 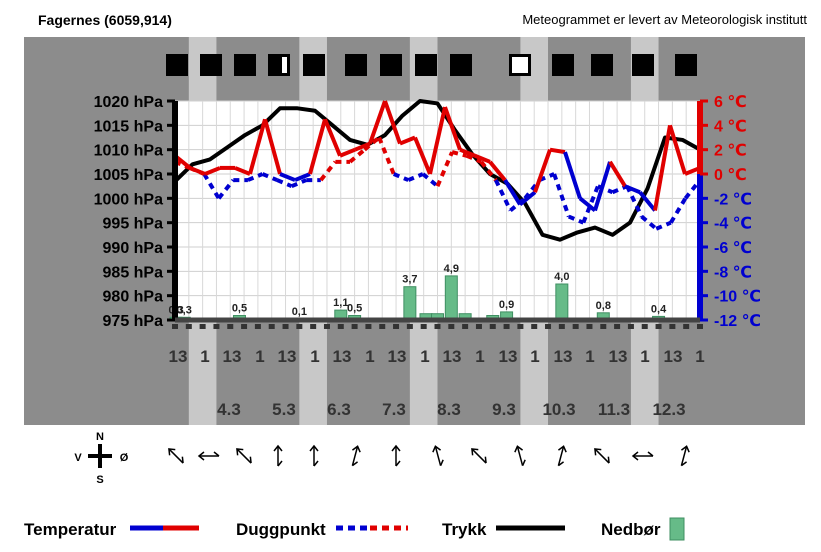 What do you see at coordinates (730, 102) in the screenshot?
I see `right-tick-label: 6 ℃` at bounding box center [730, 102].